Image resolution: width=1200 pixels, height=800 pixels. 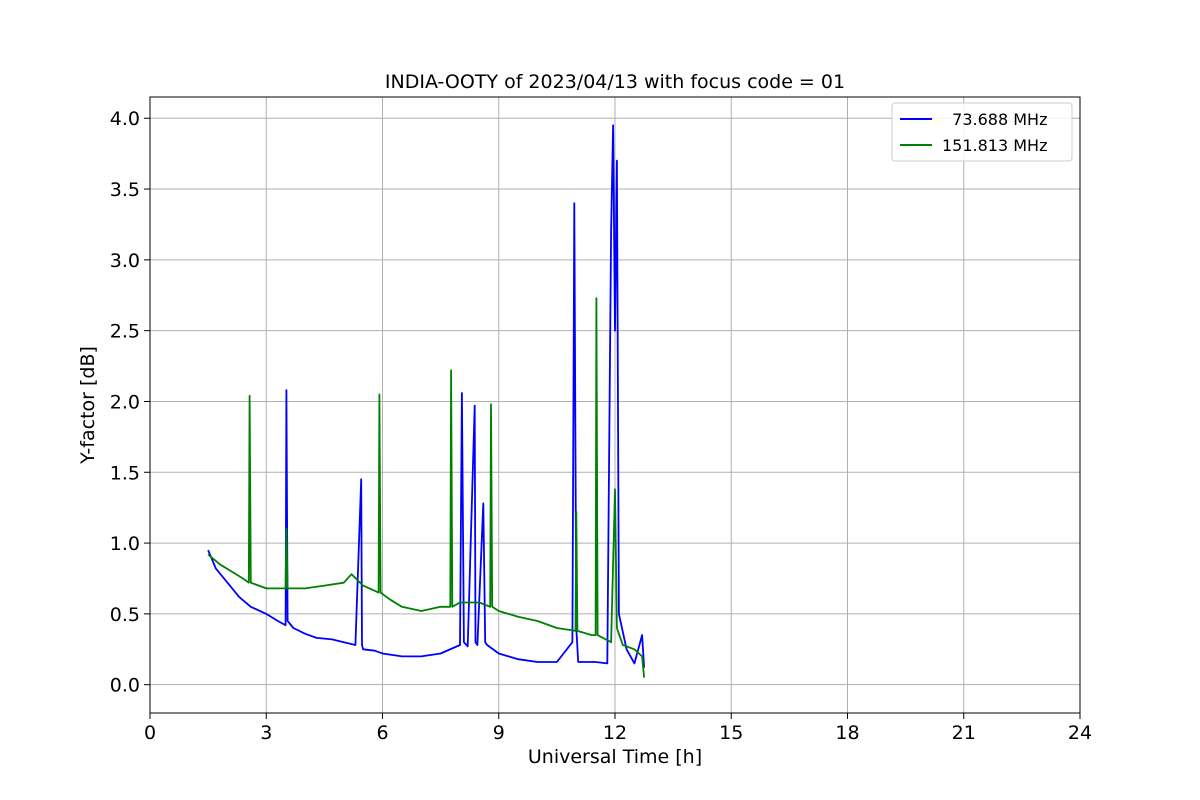 I want to click on y-axis: 0.0 0.5 1.0 1.5 2.0 2.5 3.0 3.5 4.0, so click(x=130, y=402).